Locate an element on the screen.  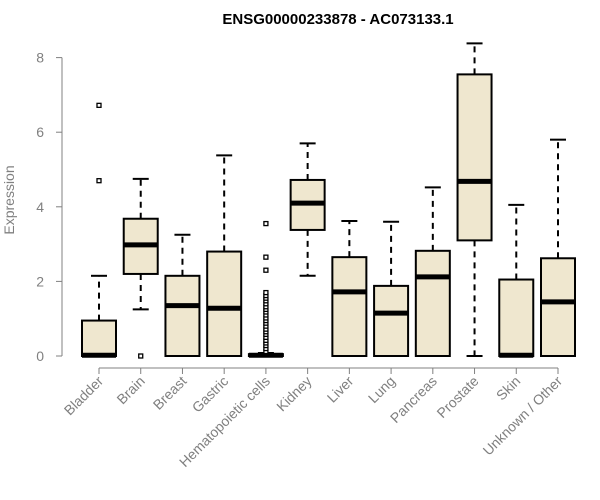
box-pancreas is located at coordinates (432, 271).